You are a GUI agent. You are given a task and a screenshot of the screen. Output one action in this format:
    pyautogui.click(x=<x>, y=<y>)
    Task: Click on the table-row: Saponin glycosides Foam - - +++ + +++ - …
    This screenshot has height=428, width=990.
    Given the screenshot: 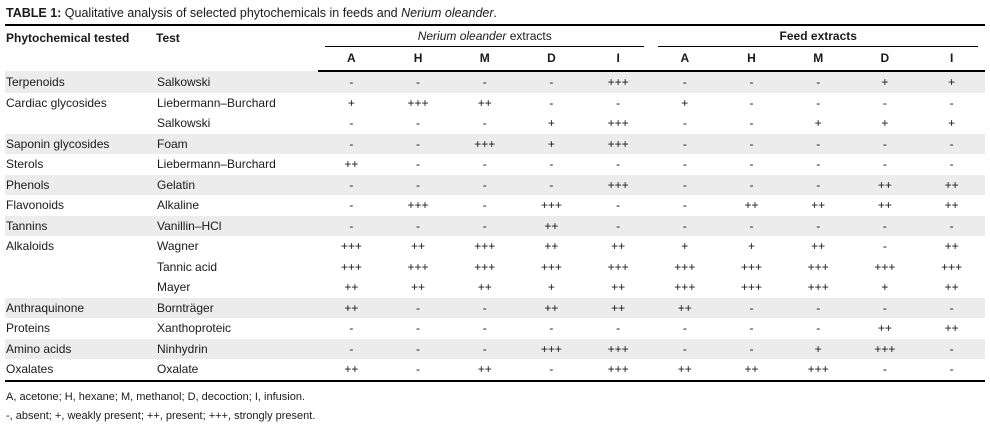 What is the action you would take?
    pyautogui.click(x=495, y=143)
    